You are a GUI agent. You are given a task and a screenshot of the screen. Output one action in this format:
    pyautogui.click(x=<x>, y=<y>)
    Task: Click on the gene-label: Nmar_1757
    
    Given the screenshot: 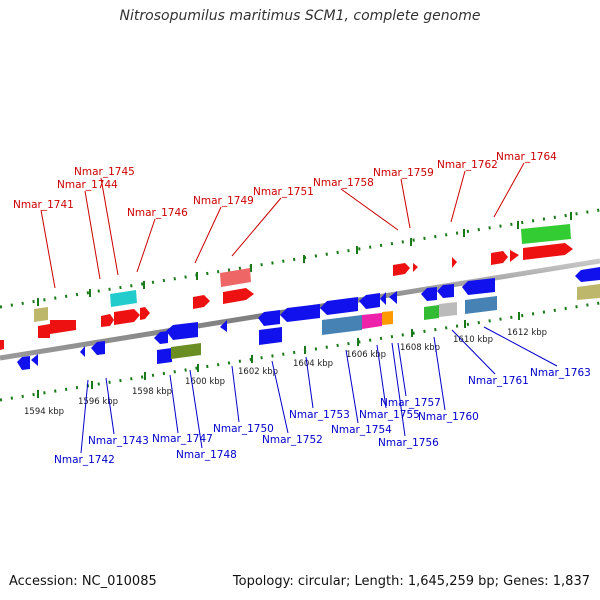 What is the action you would take?
    pyautogui.click(x=410, y=403)
    